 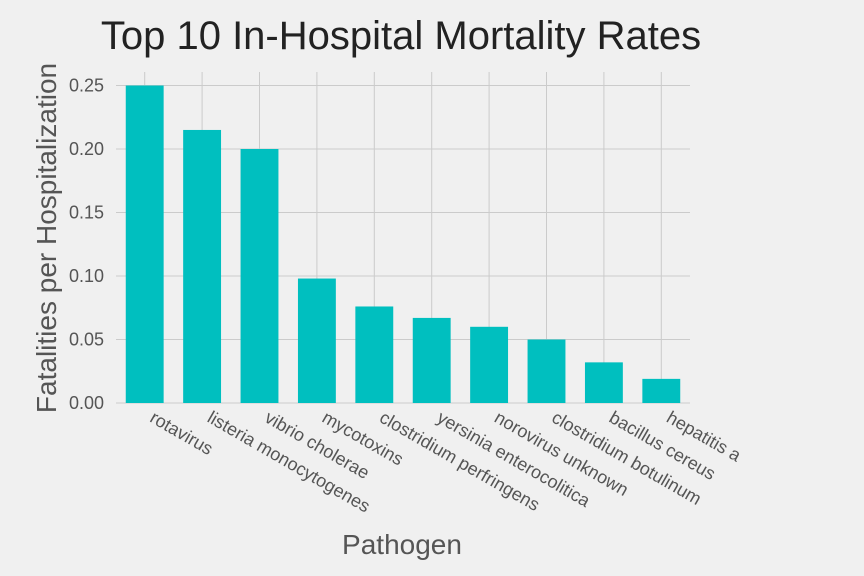 I want to click on y-tick-label: 0.20, so click(x=86, y=149).